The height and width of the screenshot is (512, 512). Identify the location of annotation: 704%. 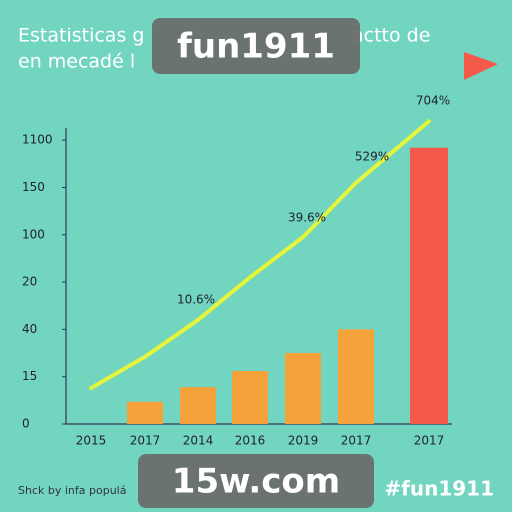
(433, 101).